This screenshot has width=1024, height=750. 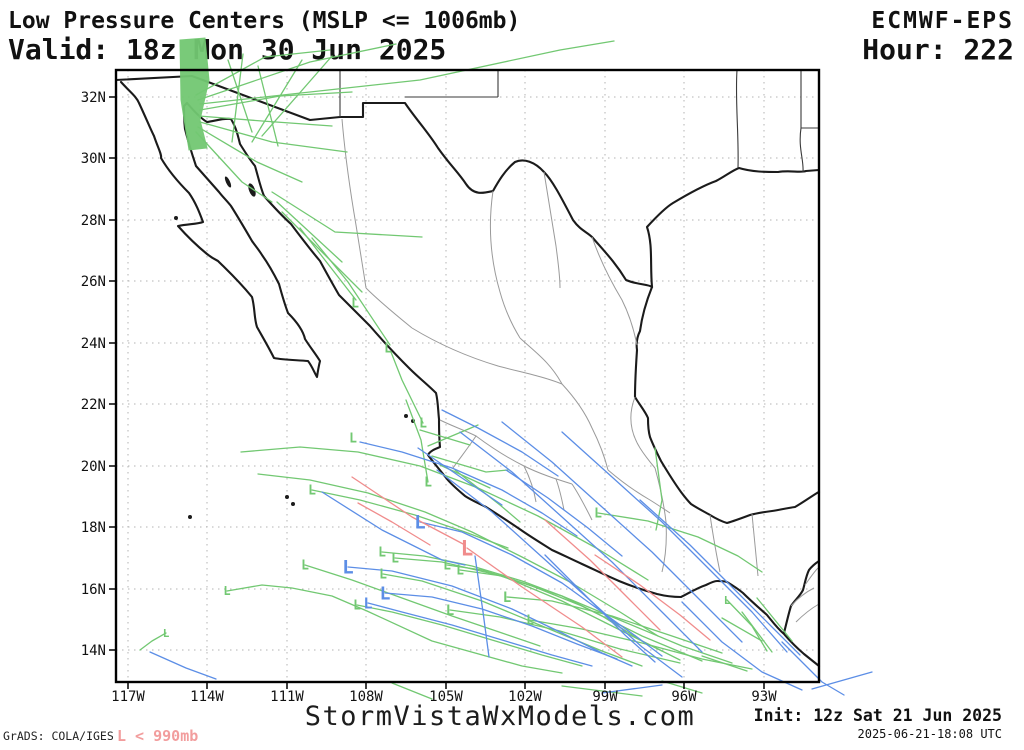 I want to click on x-axis-tick-label: 99W, so click(x=605, y=697).